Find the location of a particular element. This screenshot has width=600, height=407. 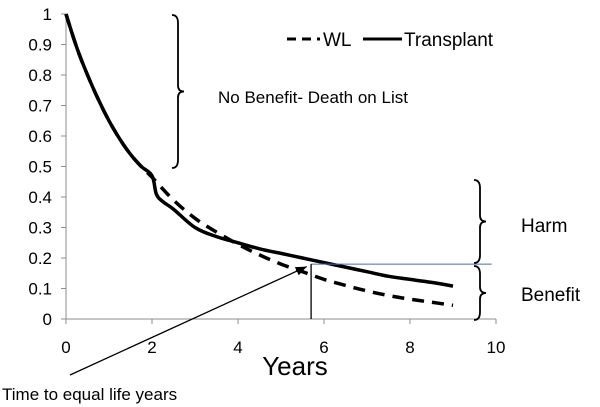

x-tick-labels: 0 2 4 6 8 10 is located at coordinates (283, 347).